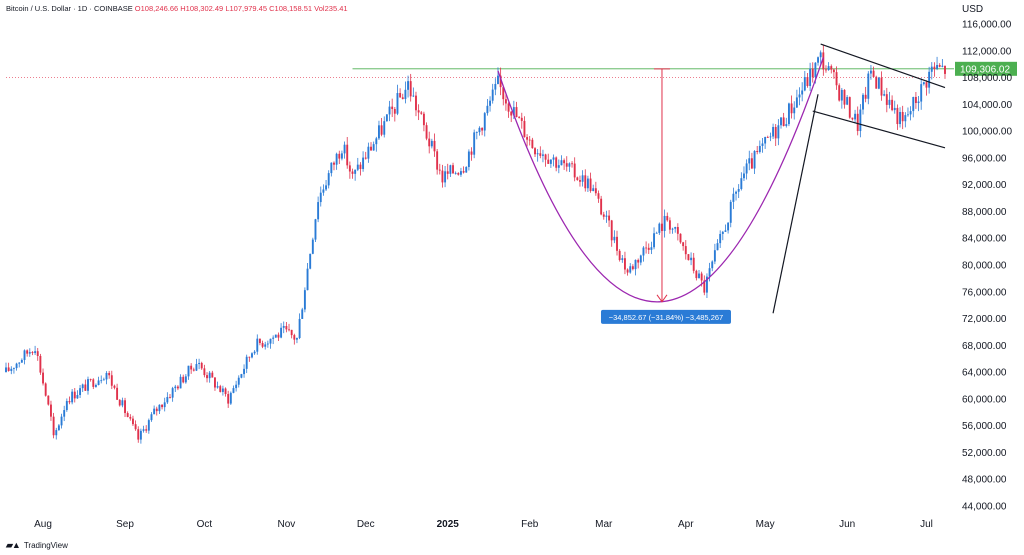 This screenshot has height=555, width=1024. What do you see at coordinates (984, 239) in the screenshot?
I see `price-tick-label: 84,000.00` at bounding box center [984, 239].